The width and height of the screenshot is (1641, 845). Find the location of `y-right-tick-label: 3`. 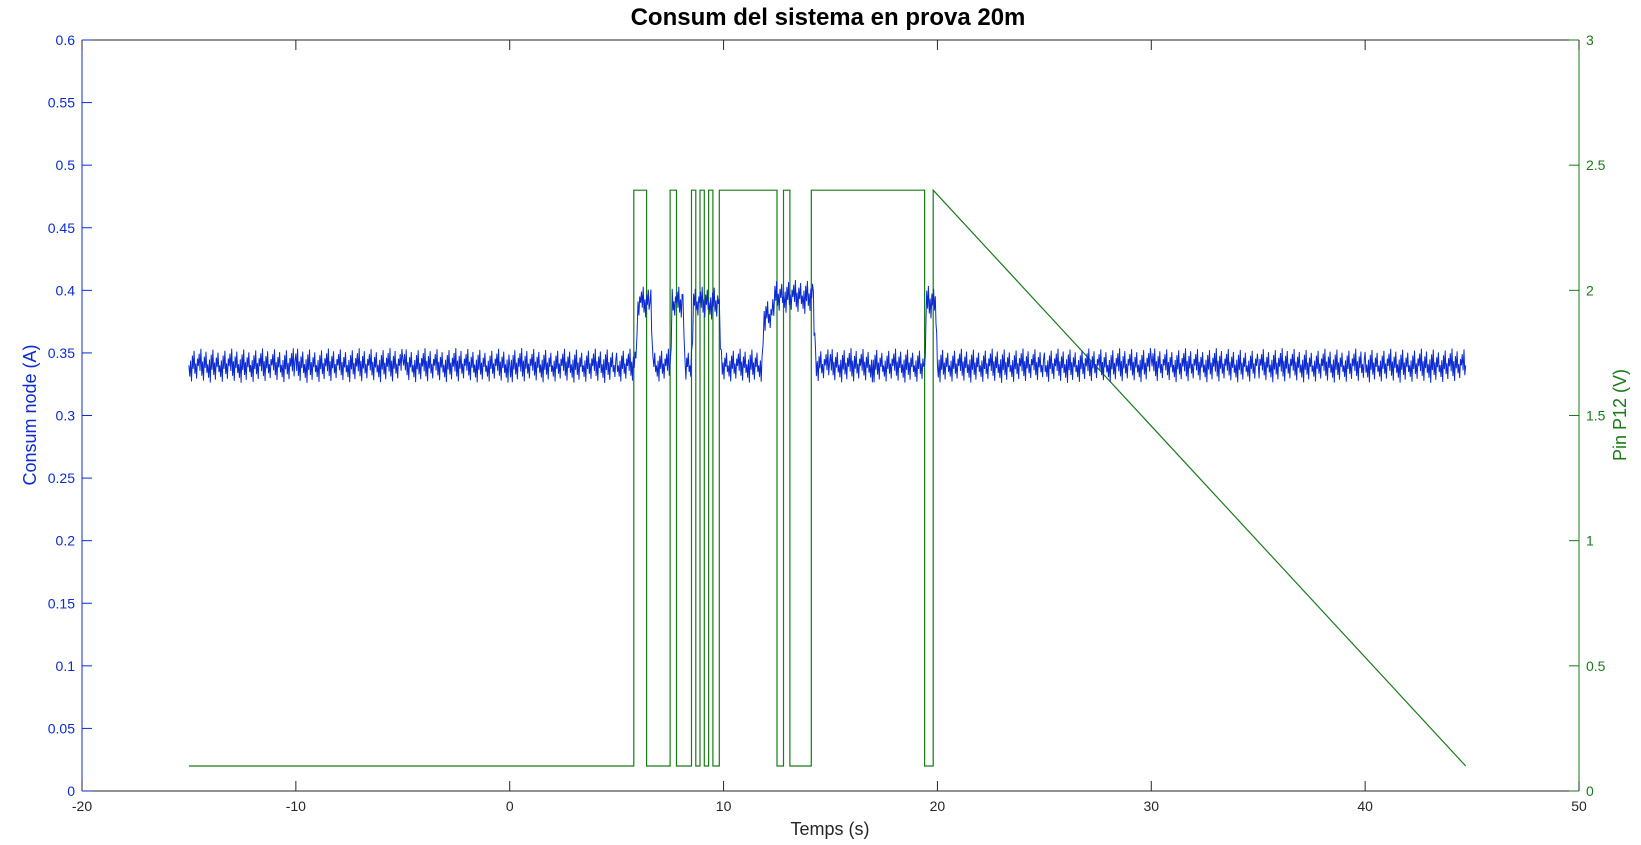

y-right-tick-label: 3 is located at coordinates (1590, 40).